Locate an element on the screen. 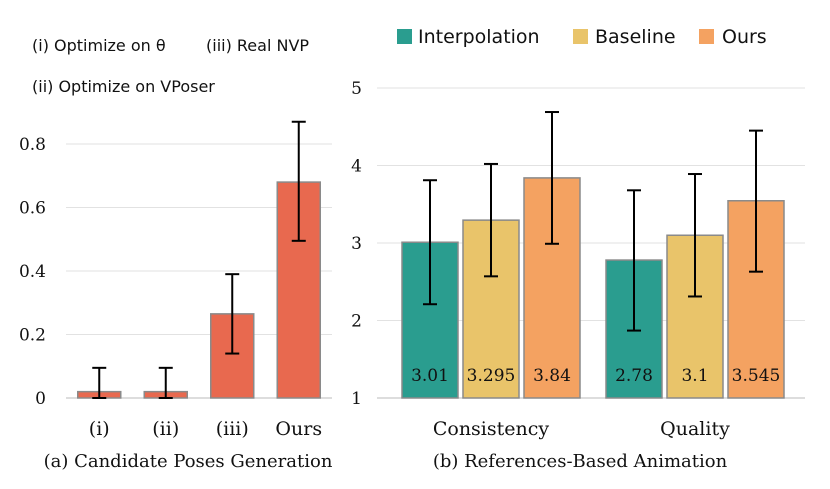 The width and height of the screenshot is (830, 489). y-tick-label: 0.4 is located at coordinates (32, 272).